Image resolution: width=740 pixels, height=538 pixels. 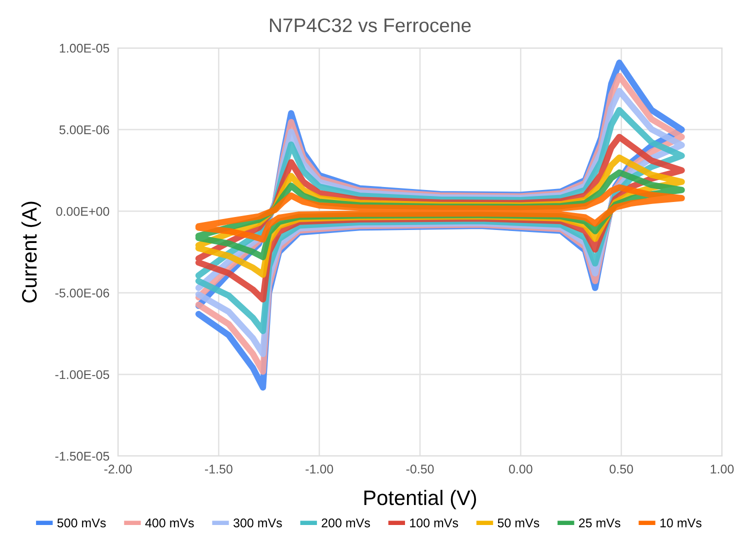 What do you see at coordinates (599, 523) in the screenshot?
I see `legend-label: 25 mVs` at bounding box center [599, 523].